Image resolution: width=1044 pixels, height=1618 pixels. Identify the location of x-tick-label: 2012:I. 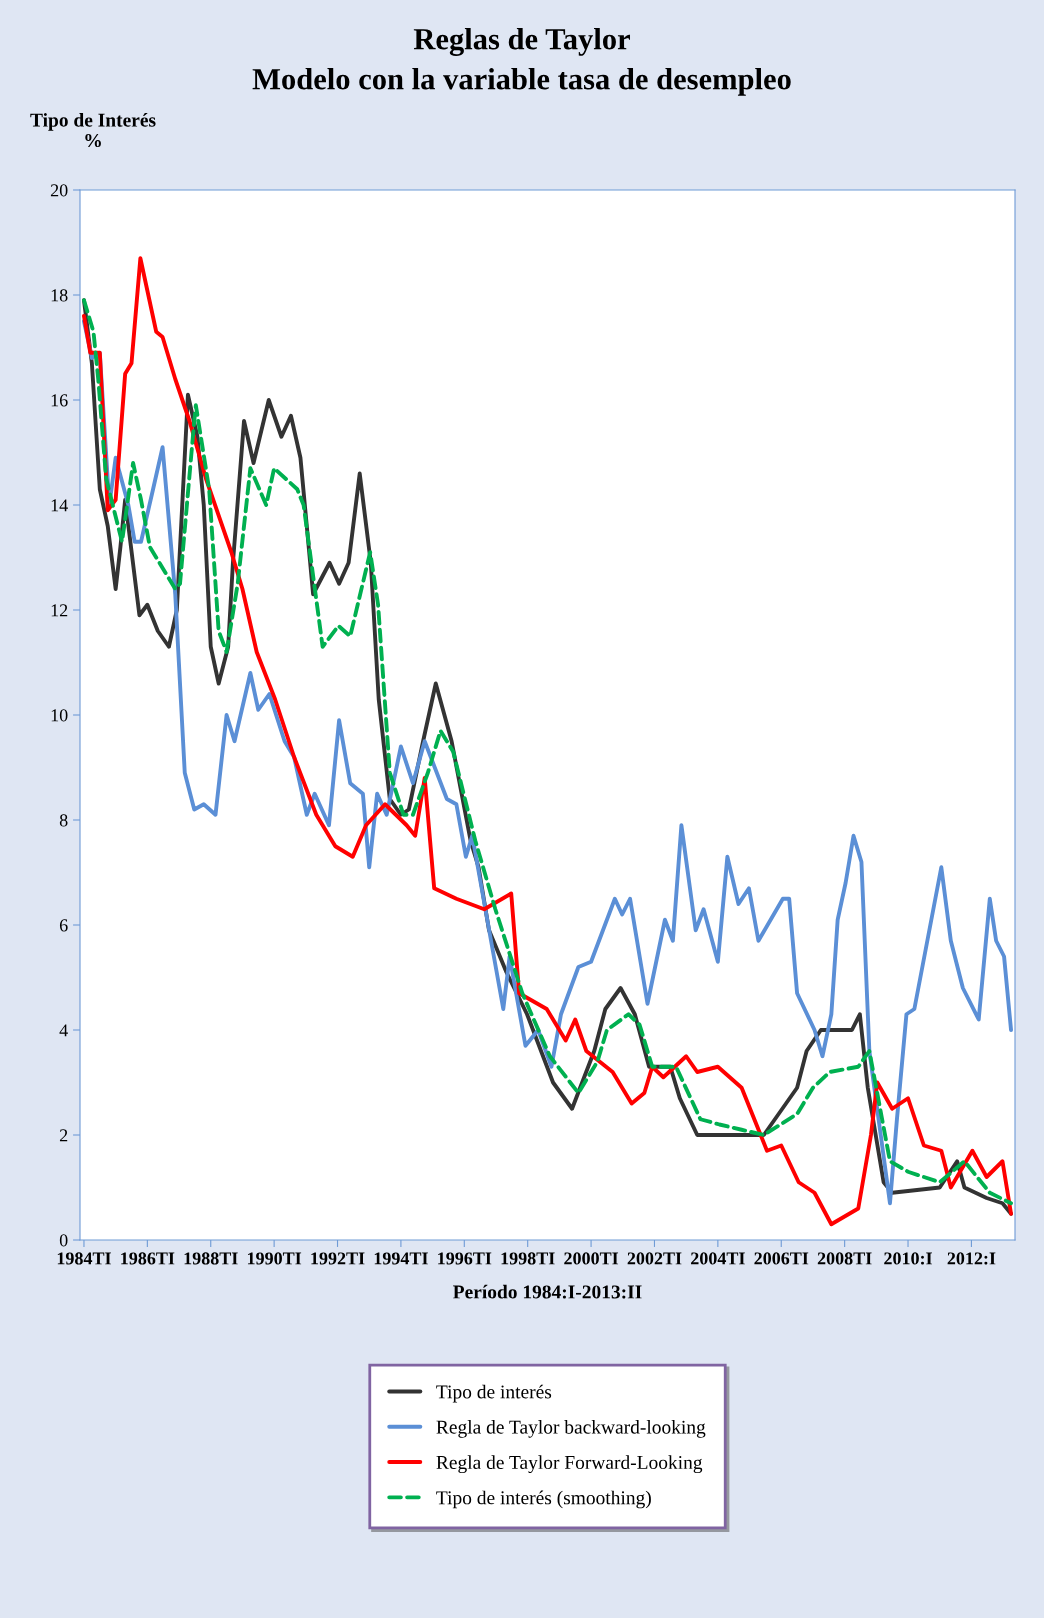
(971, 1258).